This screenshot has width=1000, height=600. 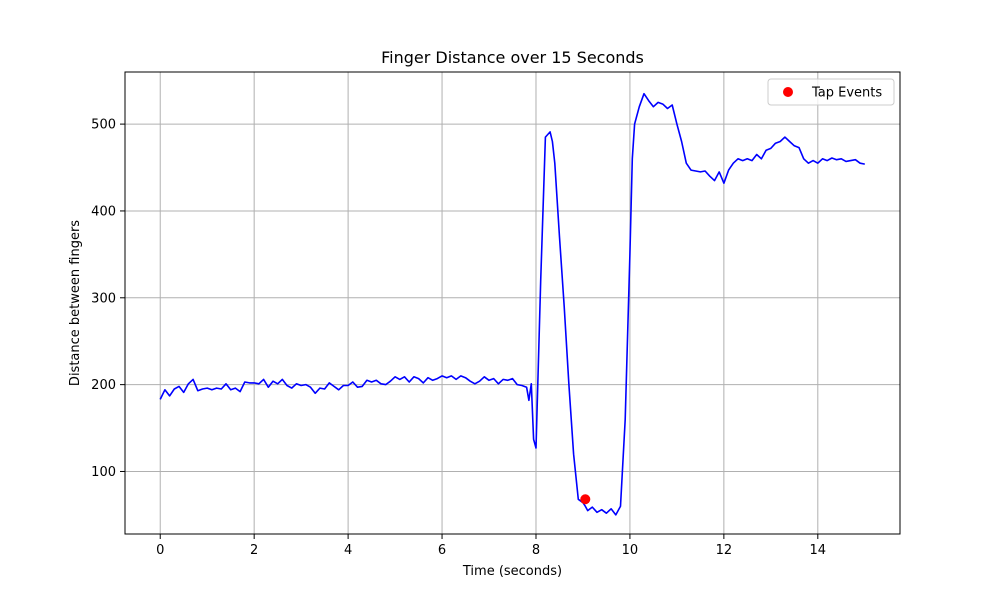 What do you see at coordinates (103, 472) in the screenshot?
I see `y-tick-label: 100` at bounding box center [103, 472].